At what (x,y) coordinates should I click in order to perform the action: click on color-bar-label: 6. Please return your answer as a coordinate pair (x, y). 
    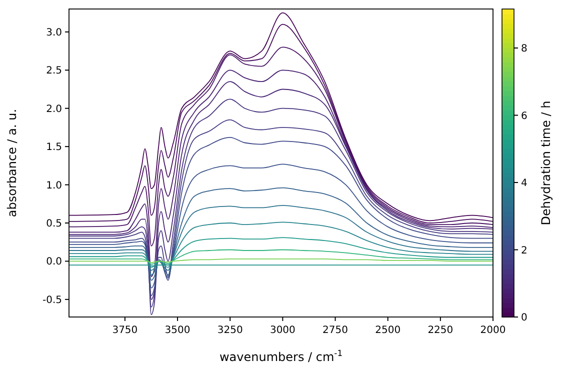
    Looking at the image, I should click on (524, 116).